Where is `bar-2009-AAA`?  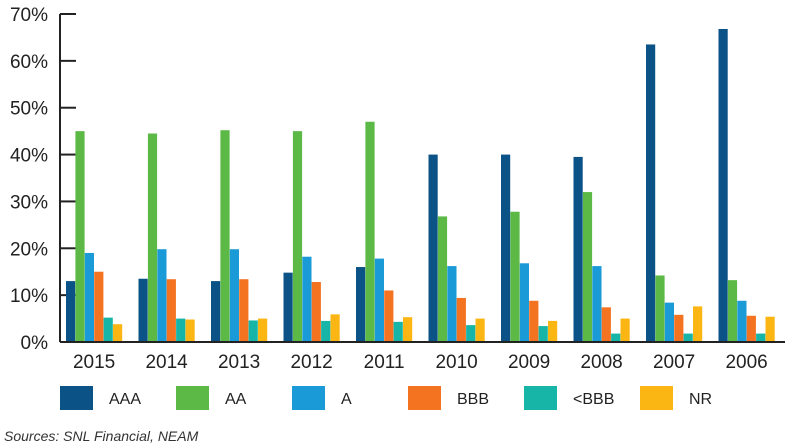
bar-2009-AAA is located at coordinates (506, 248).